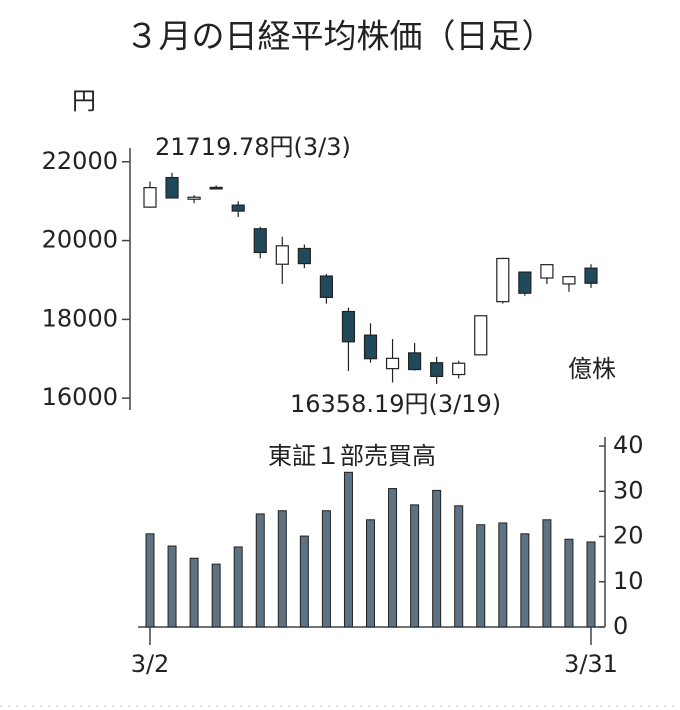 Image resolution: width=680 pixels, height=710 pixels. Describe the element at coordinates (150, 664) in the screenshot. I see `x-tick-label: 3/2` at that location.